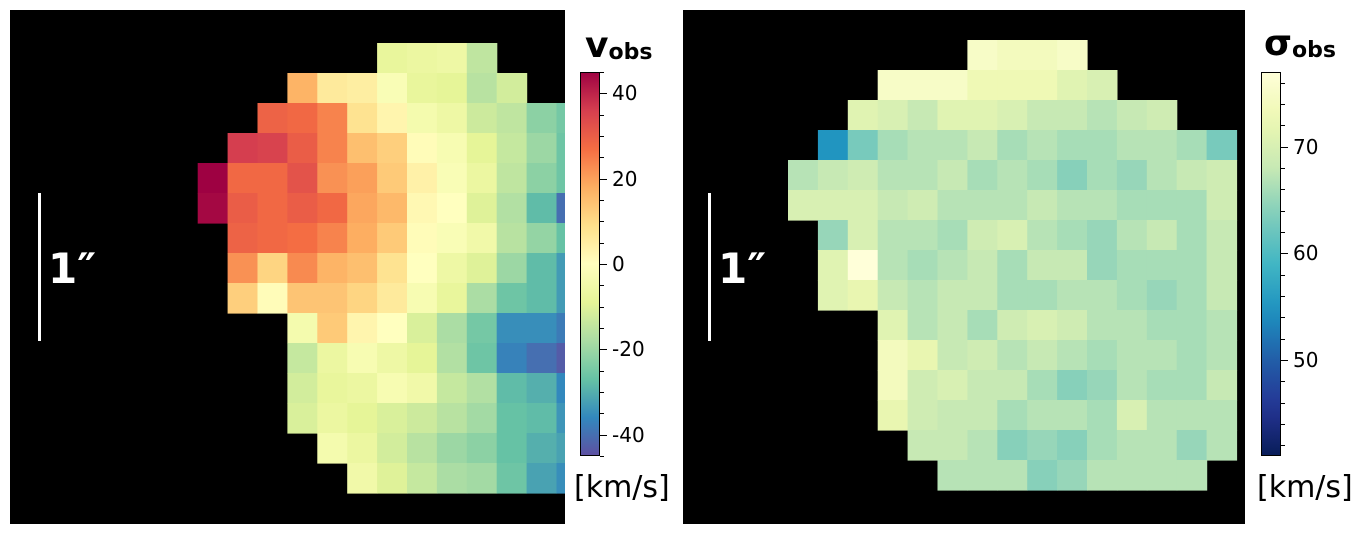 The height and width of the screenshot is (536, 1364). Describe the element at coordinates (1278, 43) in the screenshot. I see `dispersion-title-main: σ` at that location.